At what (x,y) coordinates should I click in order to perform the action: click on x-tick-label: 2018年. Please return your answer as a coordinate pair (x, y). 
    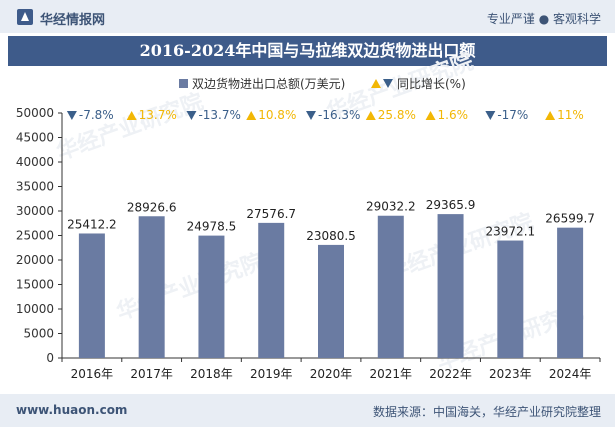
    Looking at the image, I should click on (211, 374).